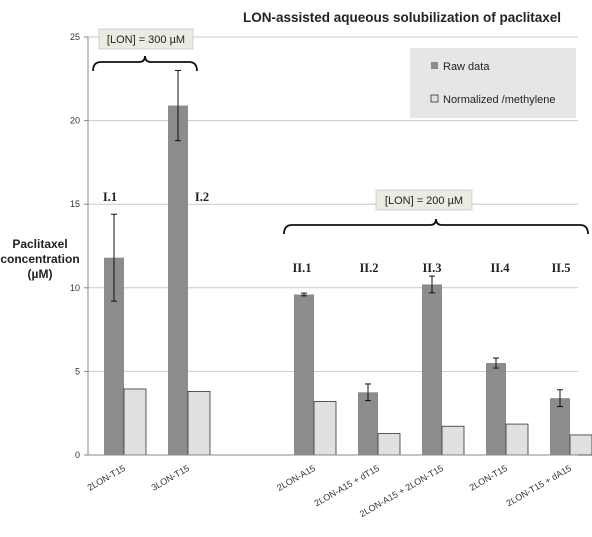 Image resolution: width=592 pixels, height=537 pixels. I want to click on callout-text-200: [LON] = 200 µM, so click(424, 201).